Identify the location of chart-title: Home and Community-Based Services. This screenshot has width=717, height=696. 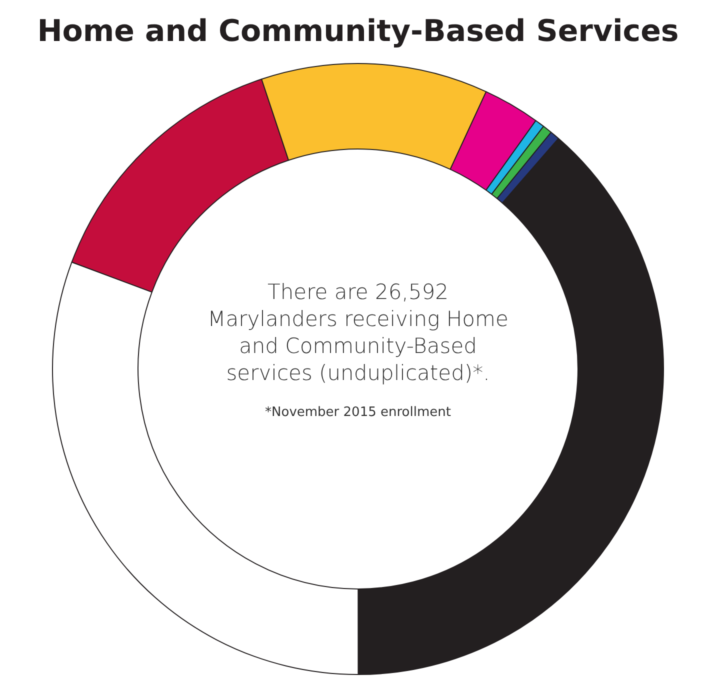
(358, 32).